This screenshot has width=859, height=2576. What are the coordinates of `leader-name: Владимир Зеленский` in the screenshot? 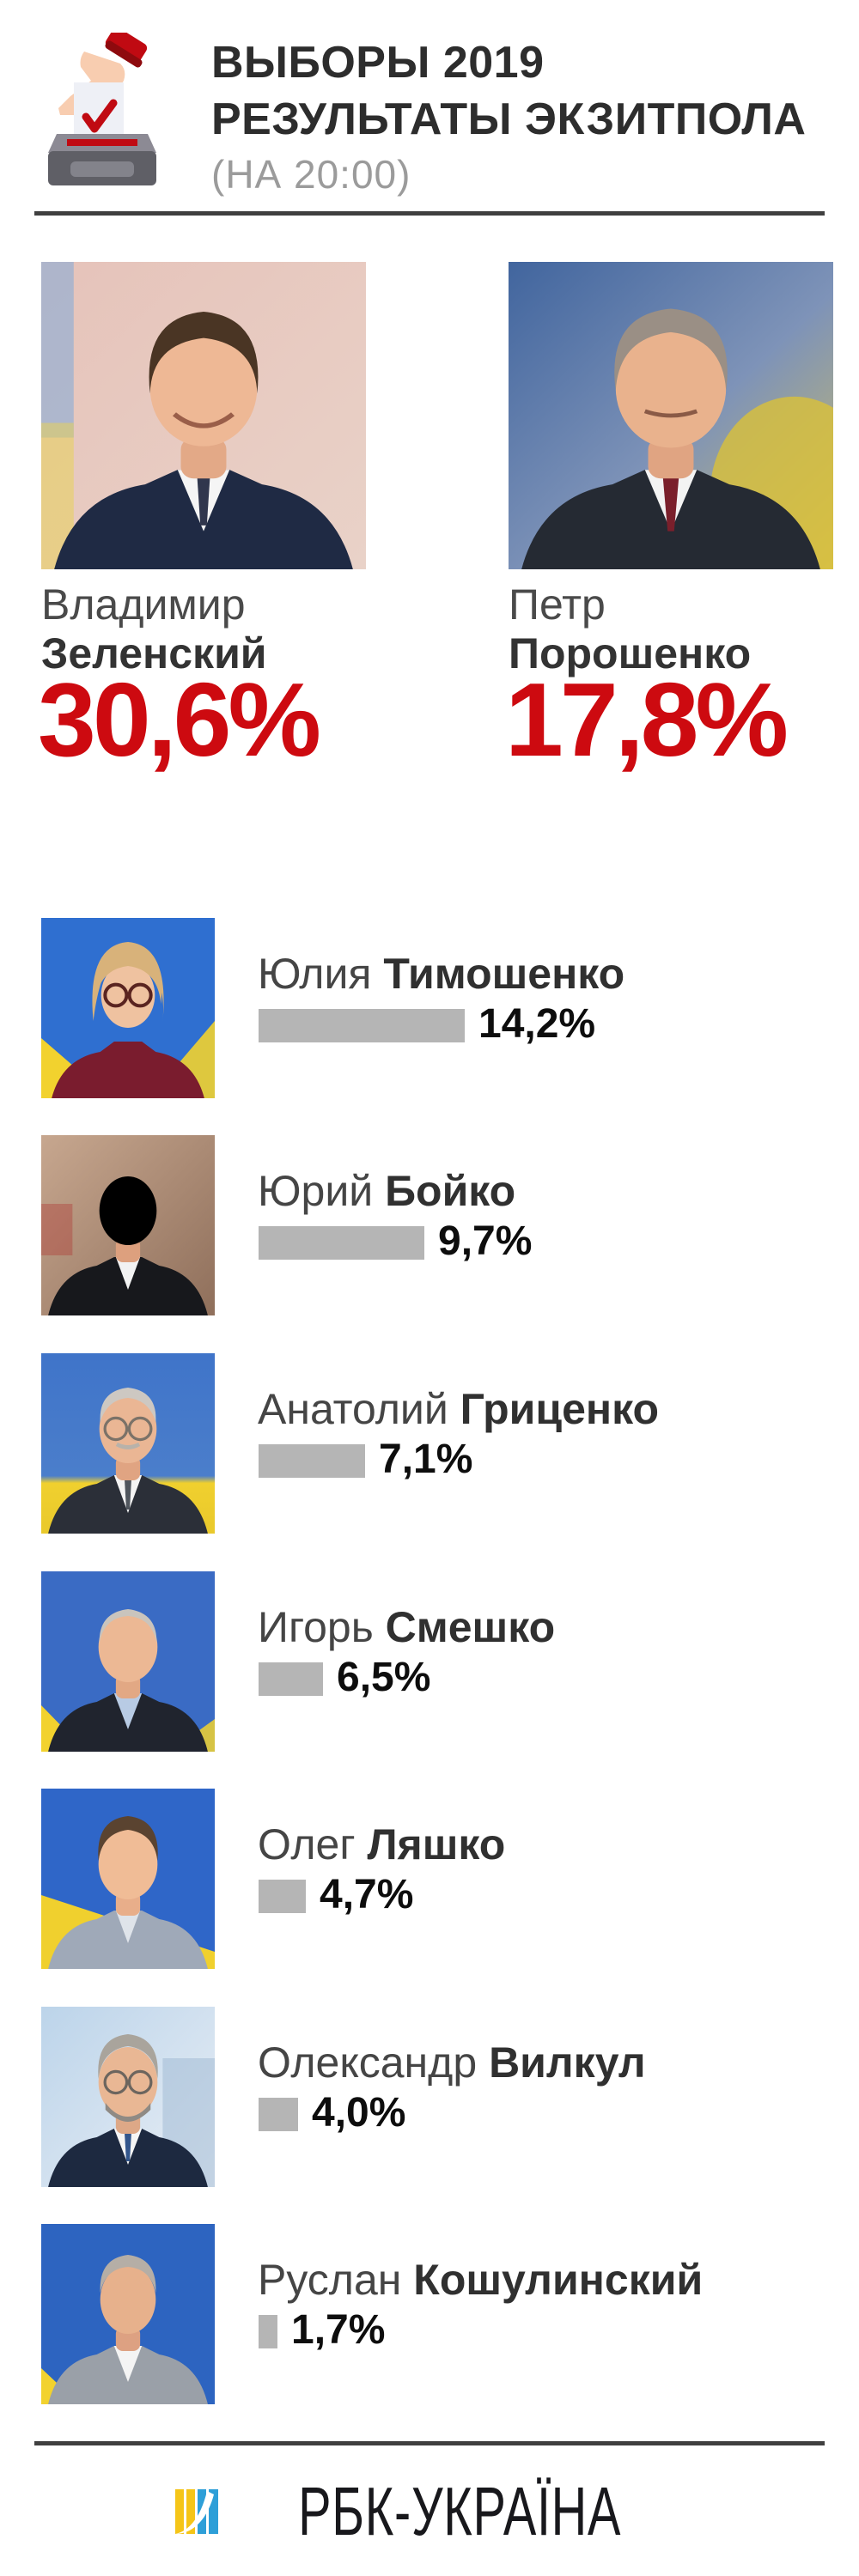 It's located at (154, 629).